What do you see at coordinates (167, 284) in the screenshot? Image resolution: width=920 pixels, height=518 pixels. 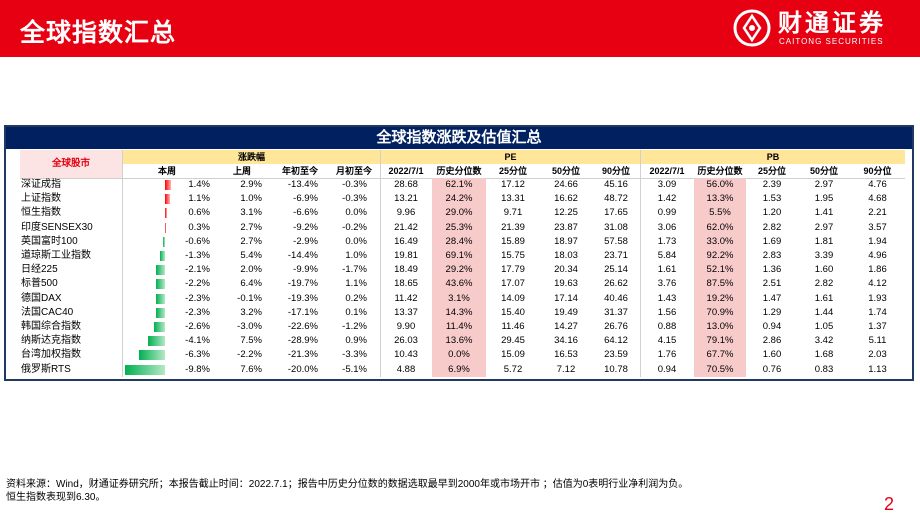 I see `week-change-cell: -2.2%` at bounding box center [167, 284].